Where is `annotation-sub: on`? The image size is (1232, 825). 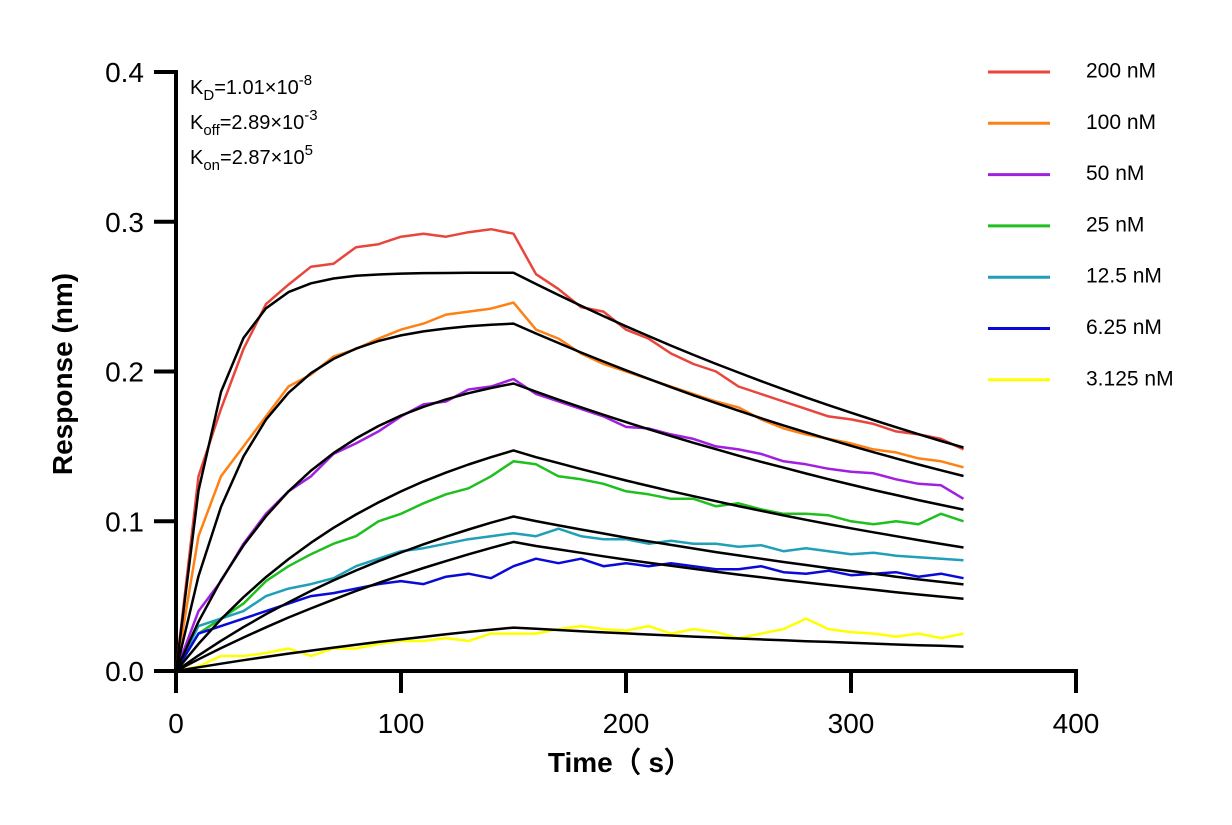
annotation-sub: on is located at coordinates (211, 165).